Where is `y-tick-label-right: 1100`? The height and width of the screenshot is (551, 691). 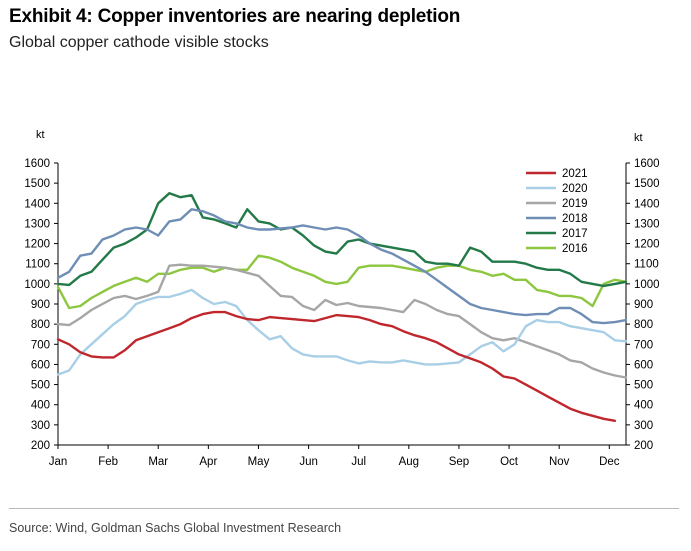
y-tick-label-right: 1100 is located at coordinates (646, 265).